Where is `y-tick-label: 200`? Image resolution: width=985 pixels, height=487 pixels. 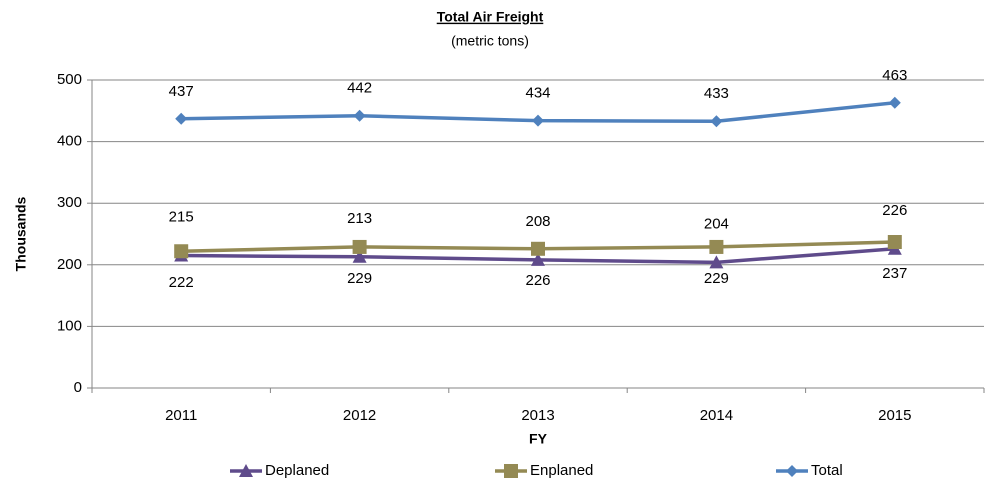
y-tick-label: 200 is located at coordinates (69, 264).